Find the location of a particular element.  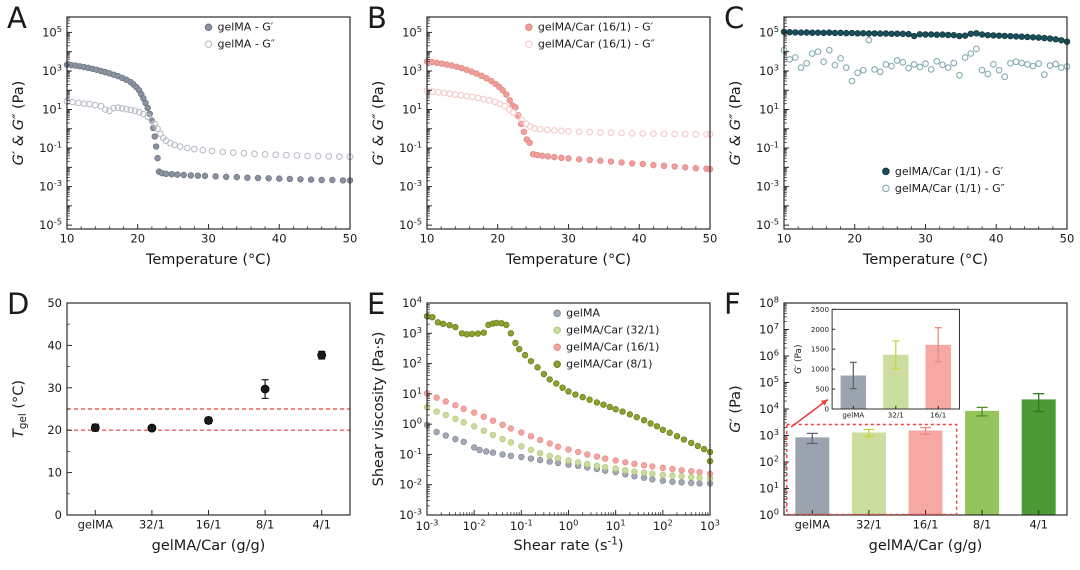

svg-text: gelMA/Car (16/1) is located at coordinates (612, 347).